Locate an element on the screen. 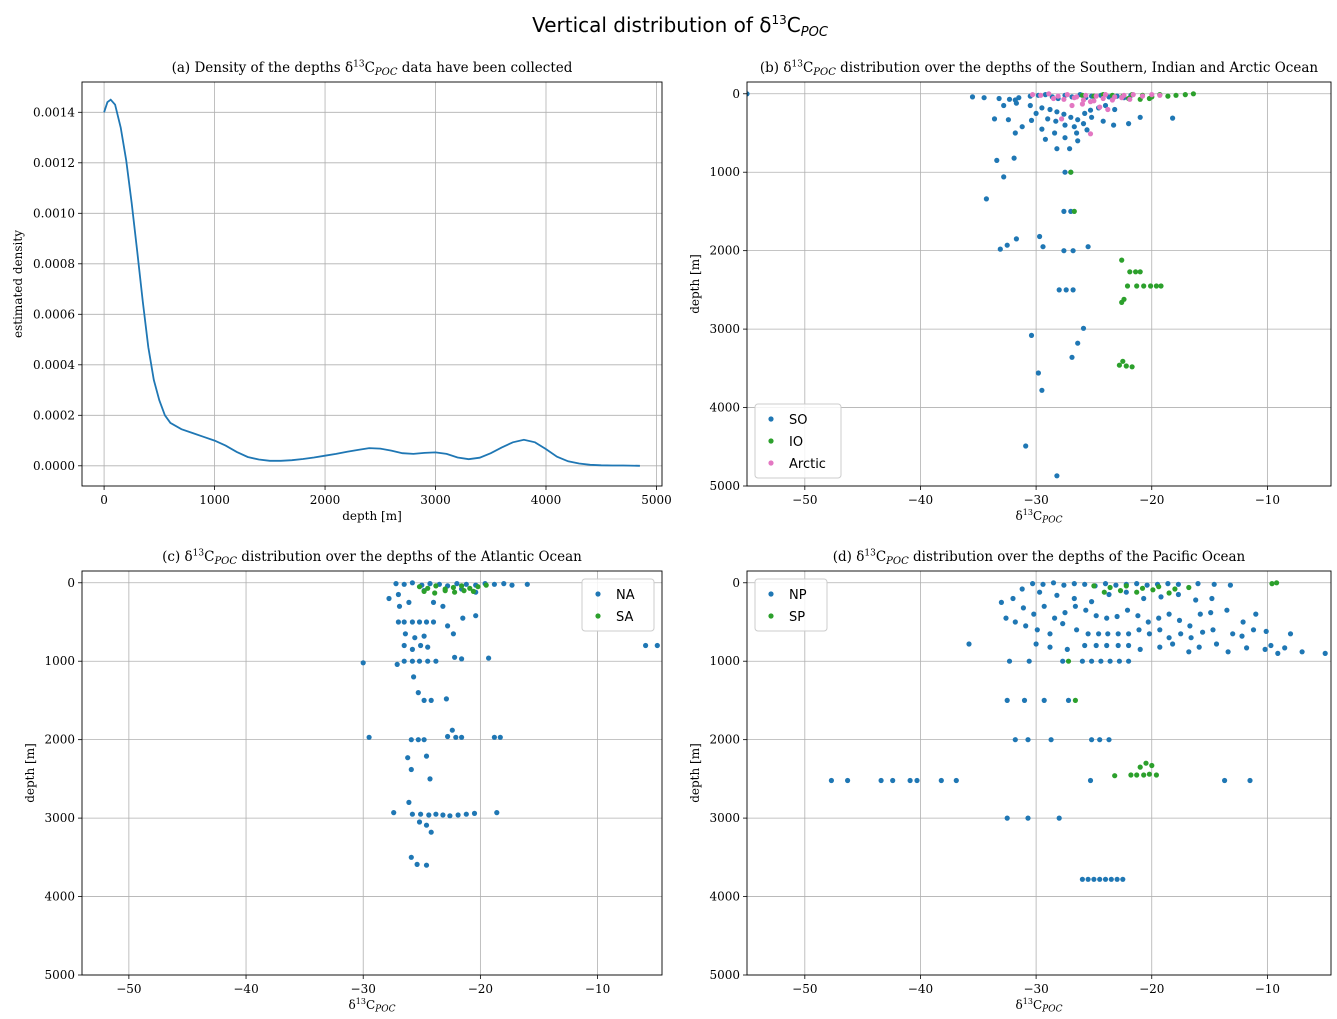 The height and width of the screenshot is (1019, 1337). scatter-points is located at coordinates (971, 285).